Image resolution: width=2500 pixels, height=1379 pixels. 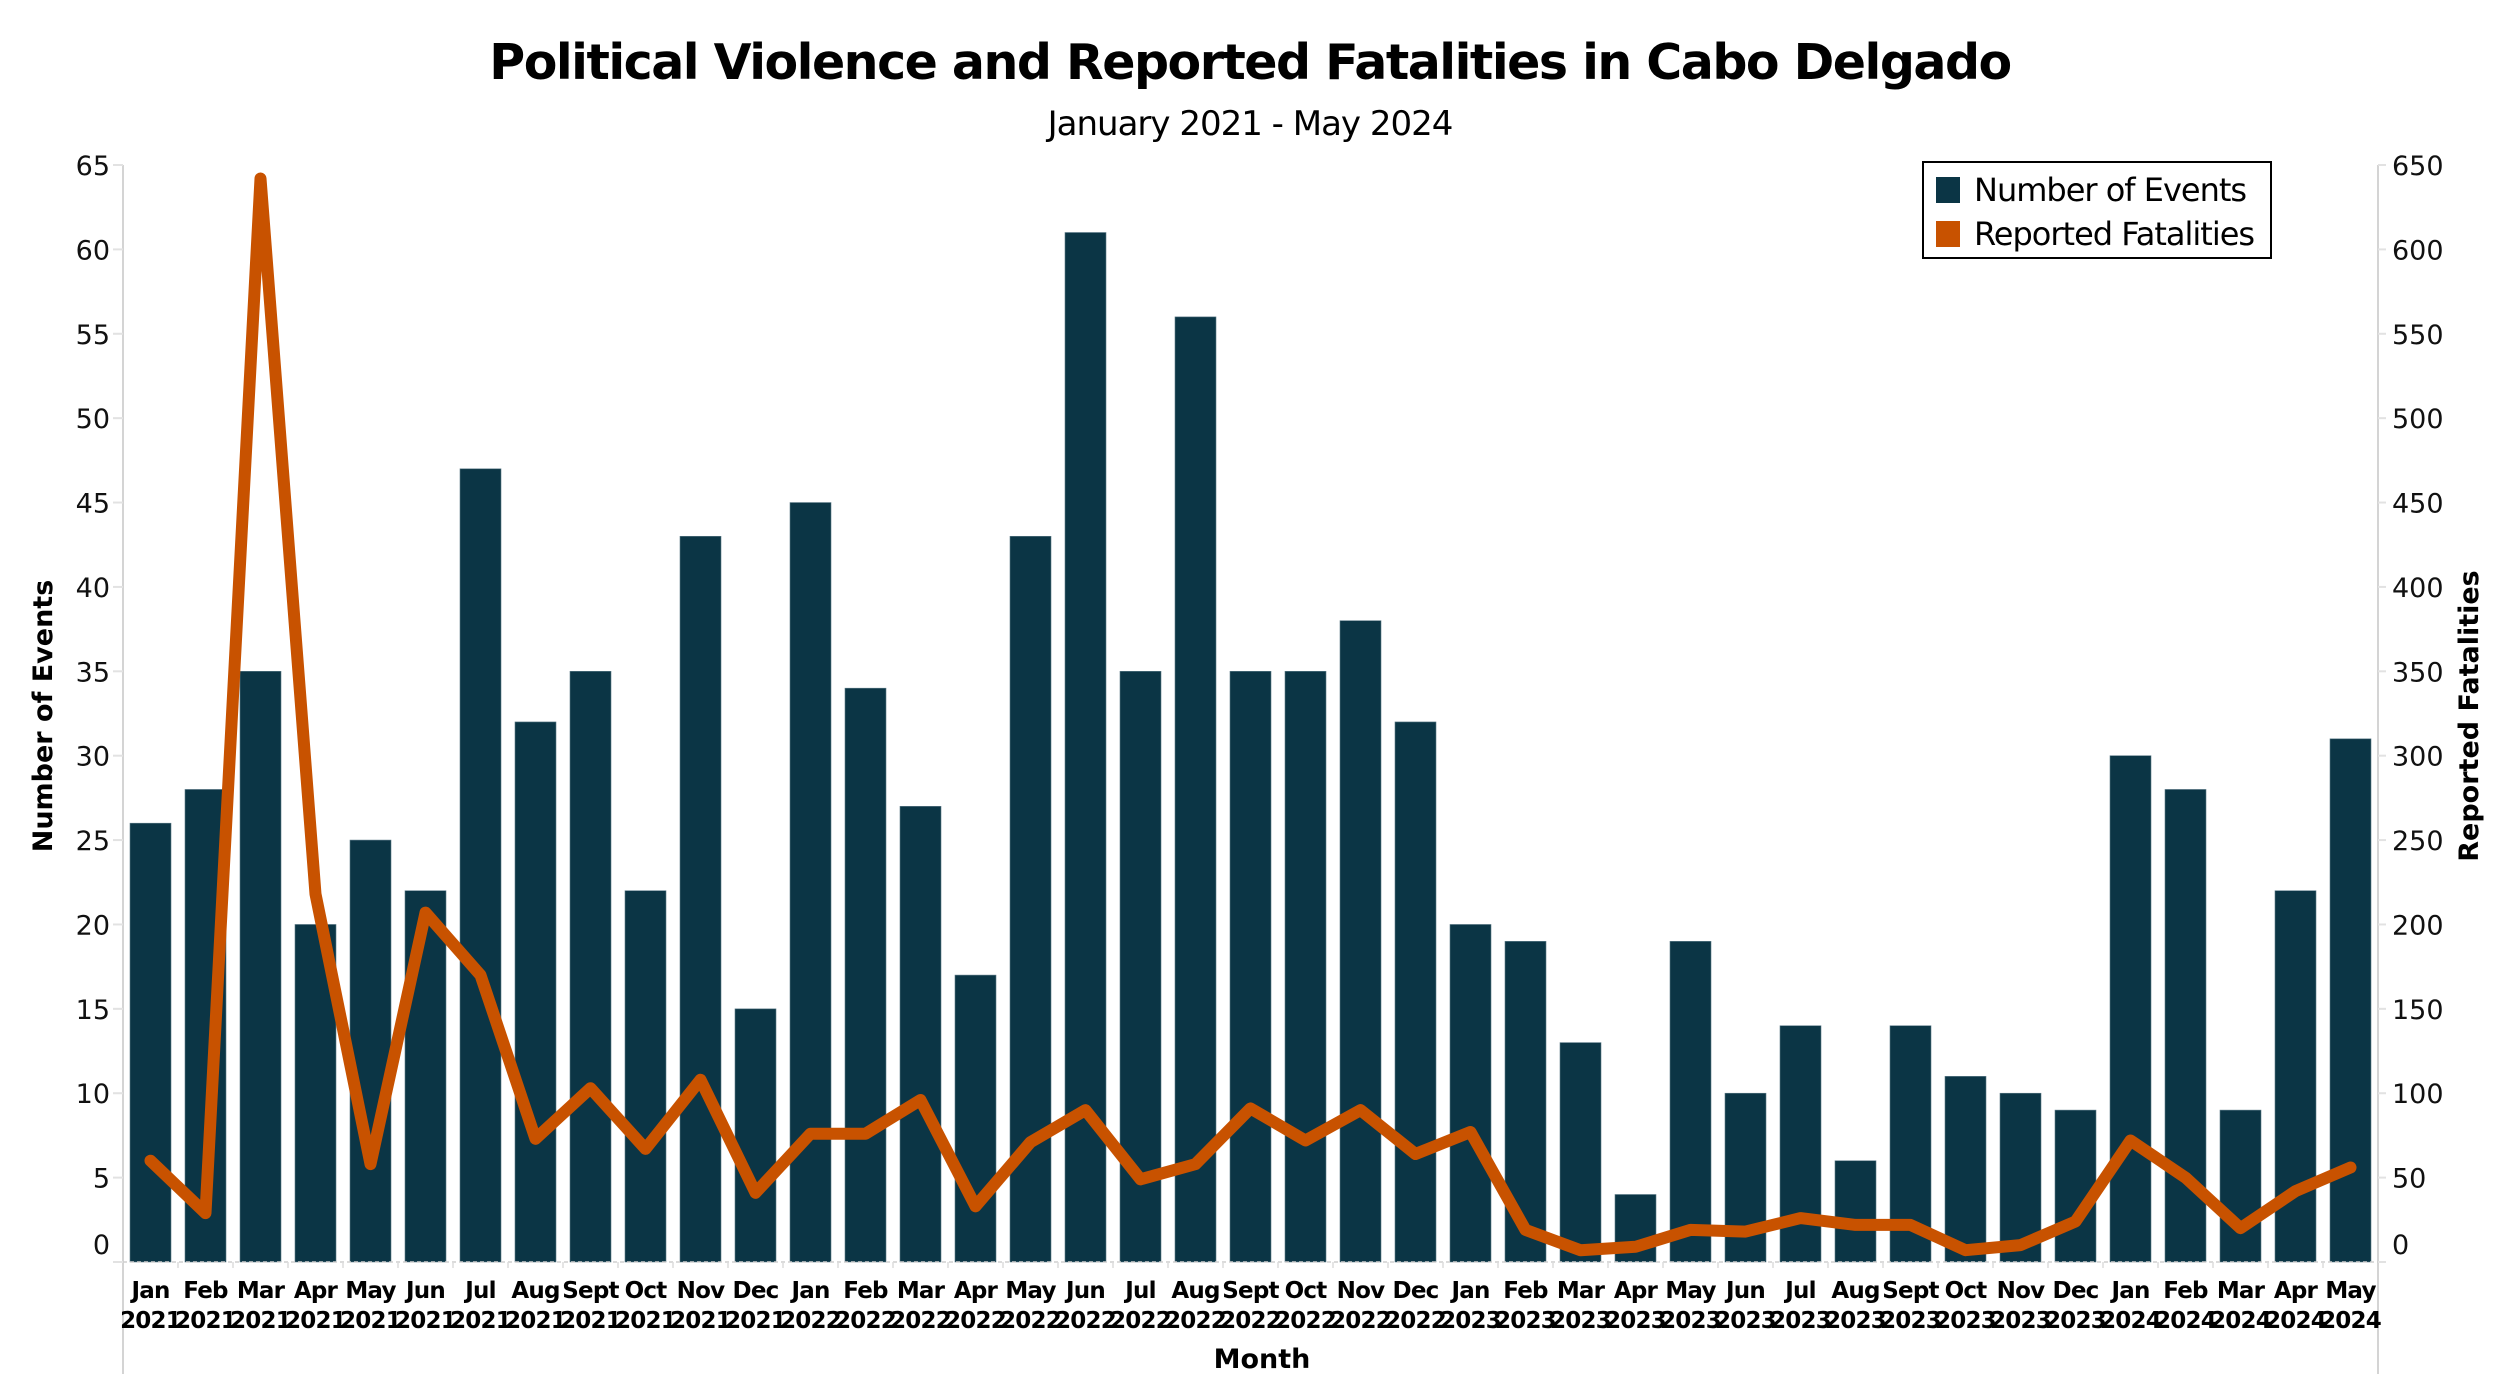 I want to click on x-axis-title: Month, so click(x=1262, y=1359).